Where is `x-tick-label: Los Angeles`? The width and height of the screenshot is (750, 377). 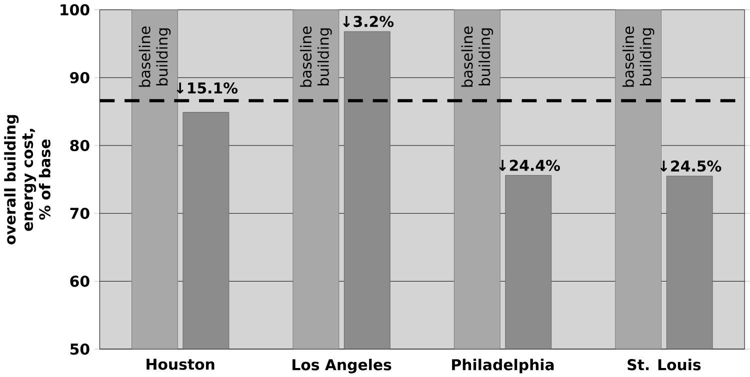
x-tick-label: Los Angeles is located at coordinates (342, 366).